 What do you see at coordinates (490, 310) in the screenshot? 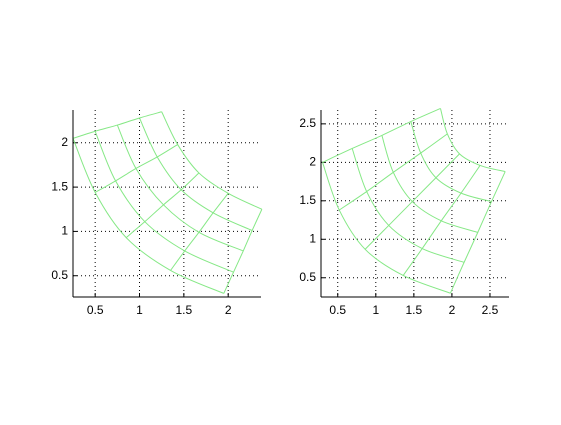
I see `x-tick-label: 2.5` at bounding box center [490, 310].